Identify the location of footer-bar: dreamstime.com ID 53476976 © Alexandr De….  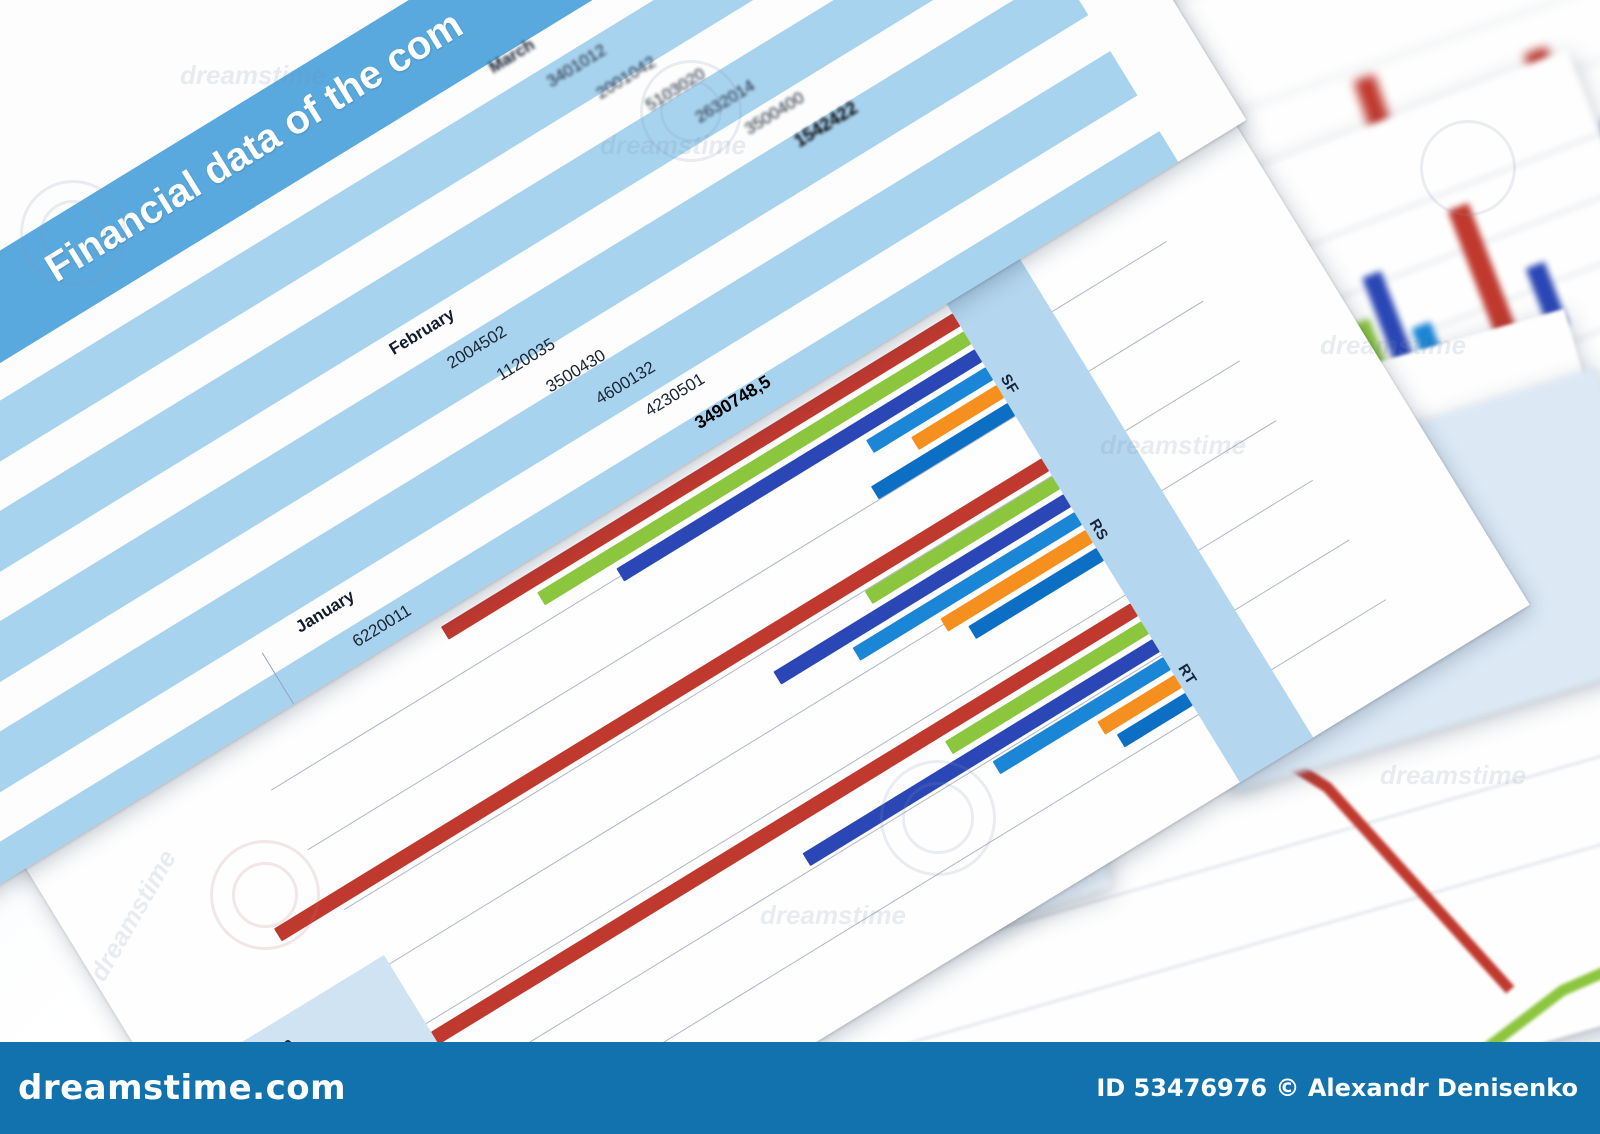
(800, 1088).